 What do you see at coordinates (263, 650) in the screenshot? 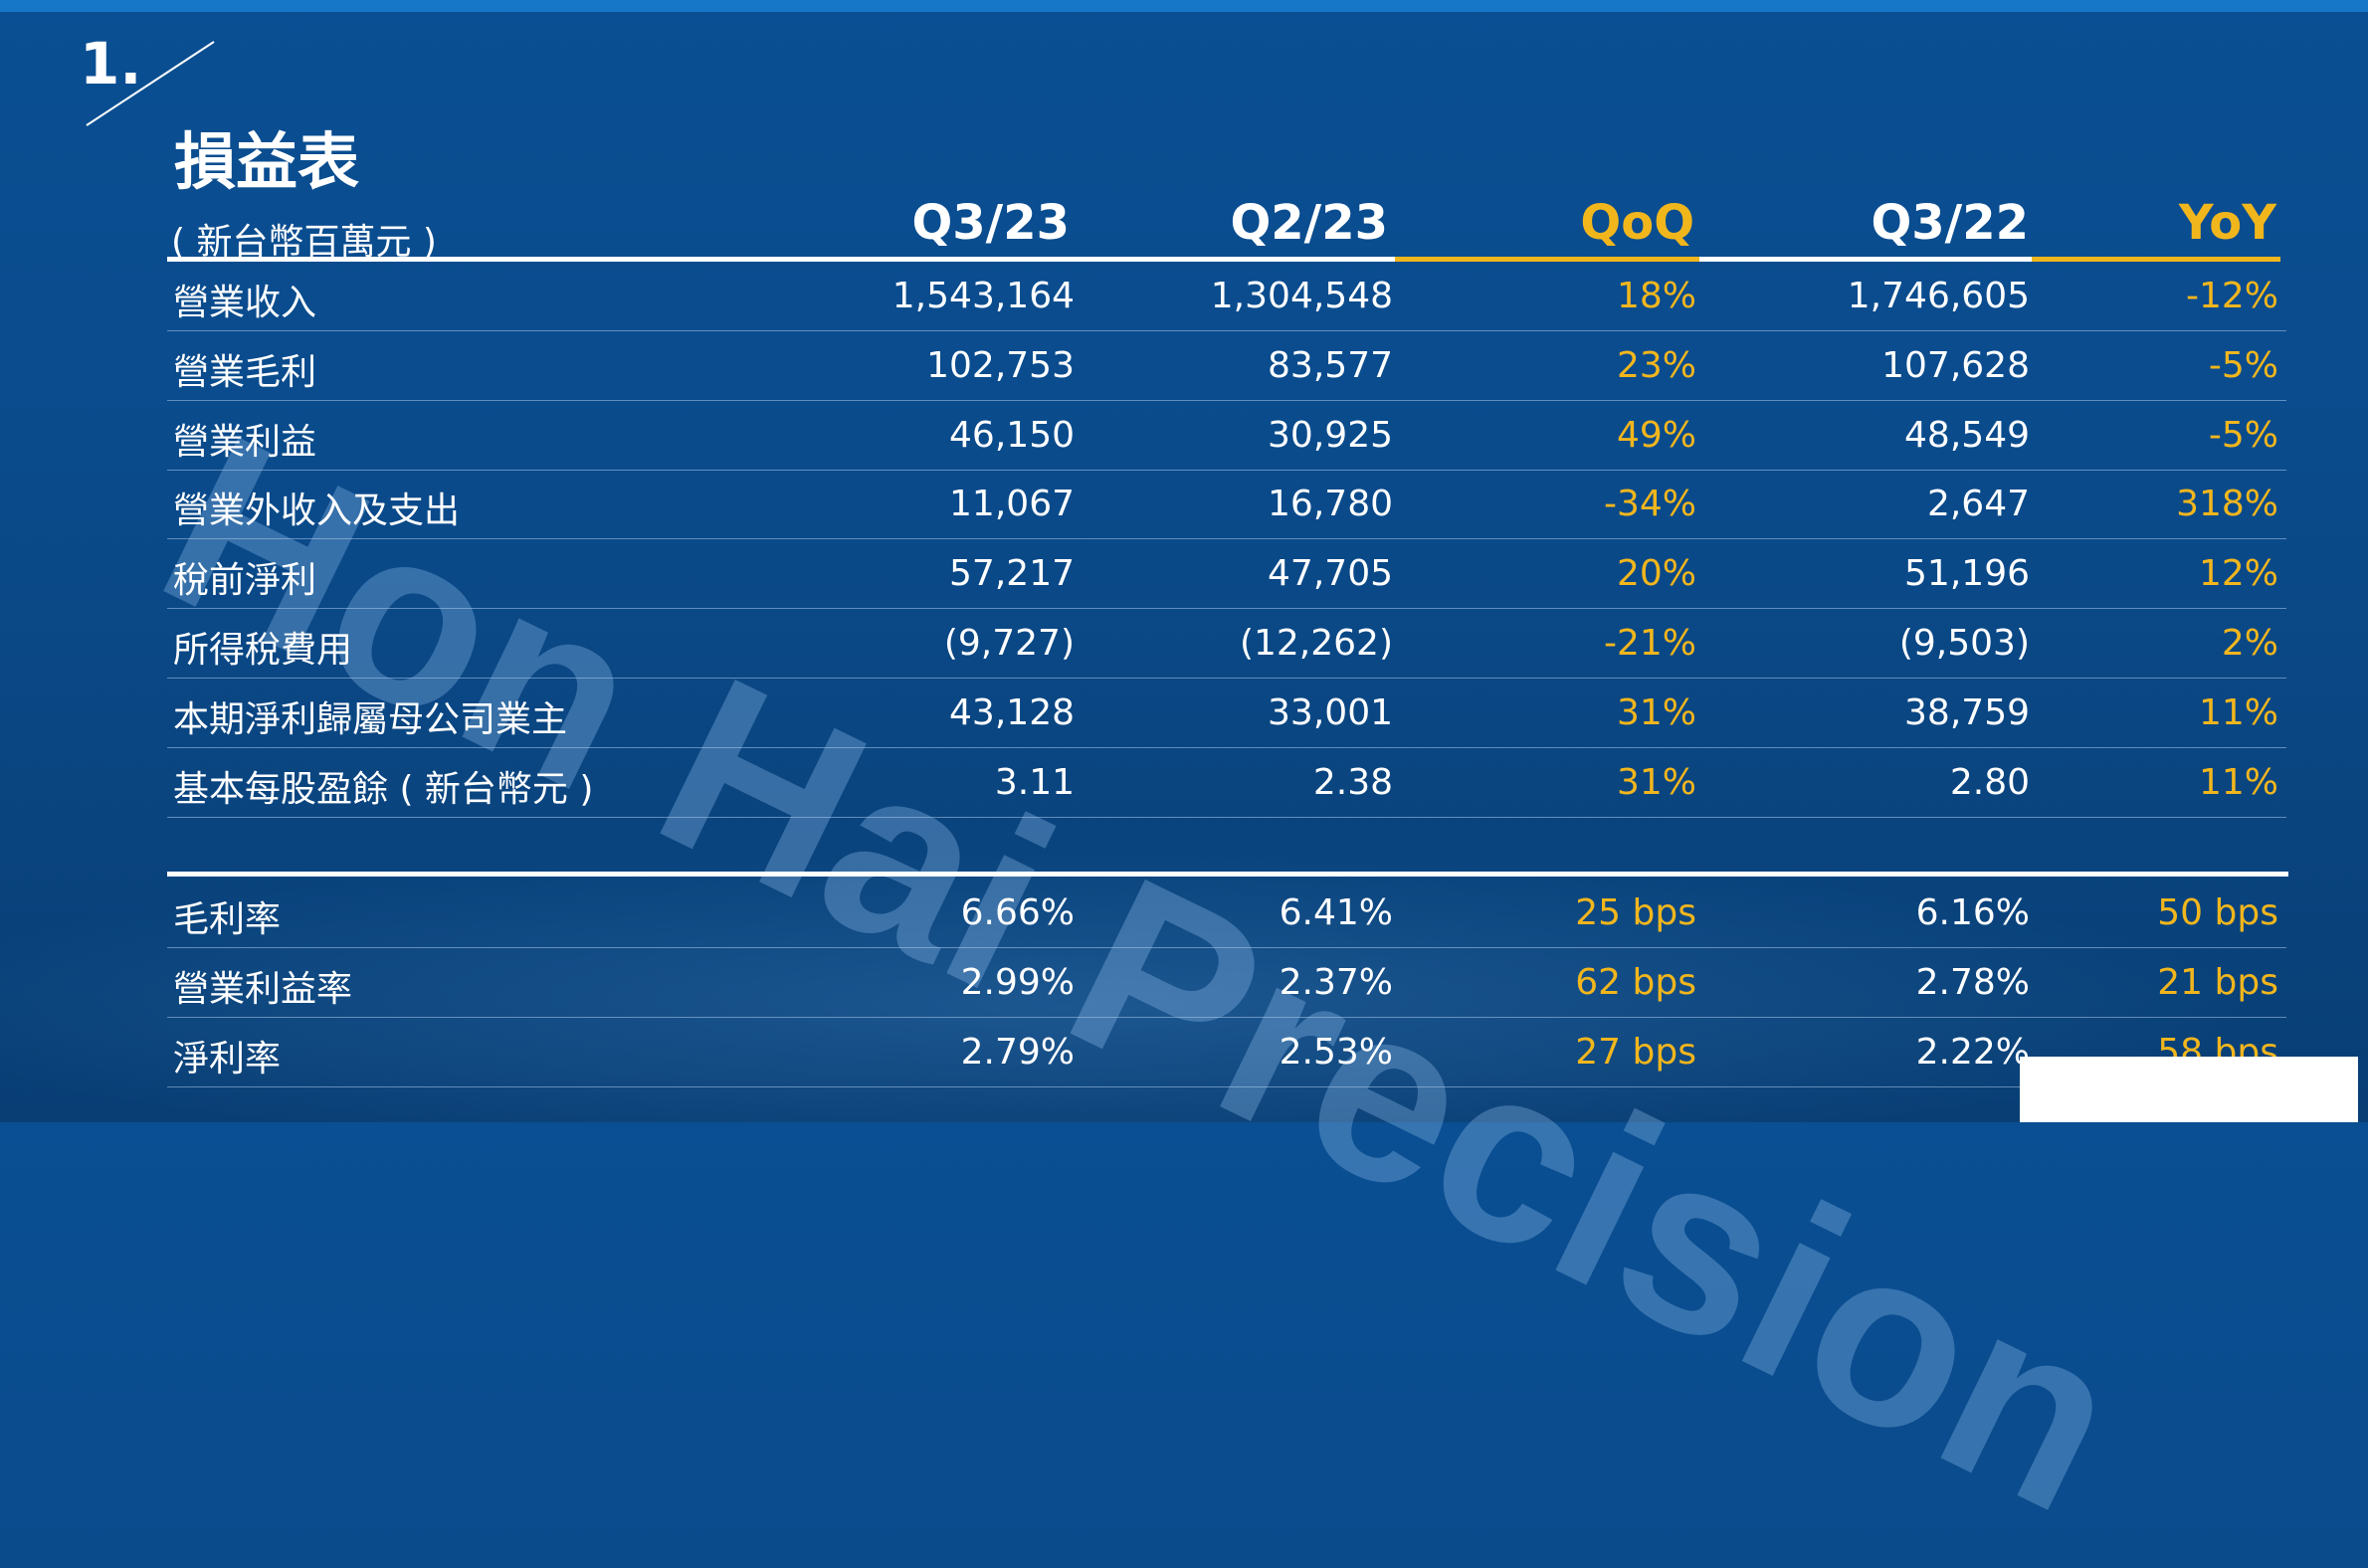
I see `row-label: 所得稅費用` at bounding box center [263, 650].